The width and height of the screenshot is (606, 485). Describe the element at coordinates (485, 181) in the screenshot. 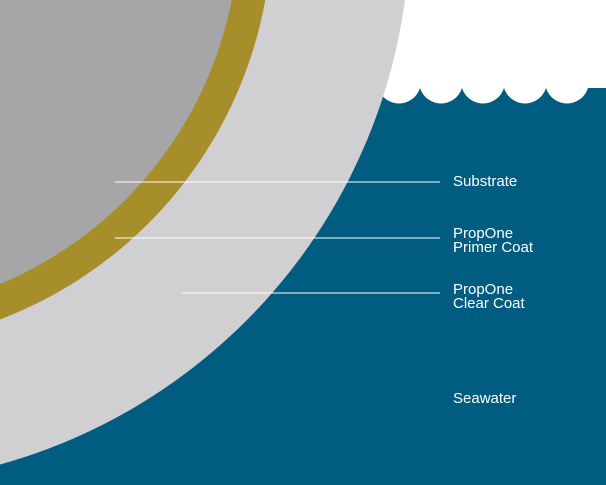

I see `label: Substrate` at that location.